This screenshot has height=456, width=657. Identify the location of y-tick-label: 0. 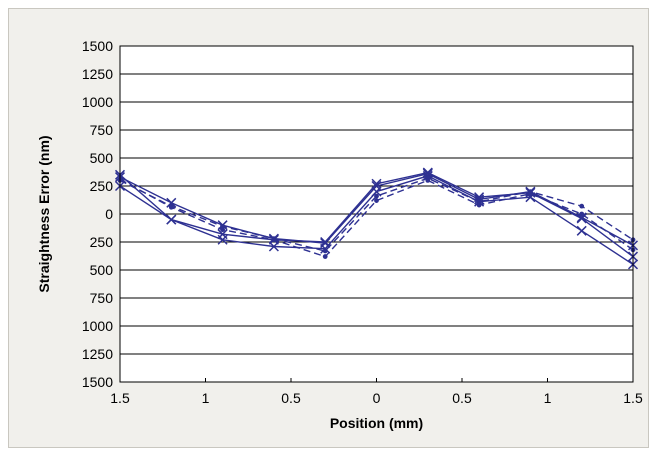
(109, 214).